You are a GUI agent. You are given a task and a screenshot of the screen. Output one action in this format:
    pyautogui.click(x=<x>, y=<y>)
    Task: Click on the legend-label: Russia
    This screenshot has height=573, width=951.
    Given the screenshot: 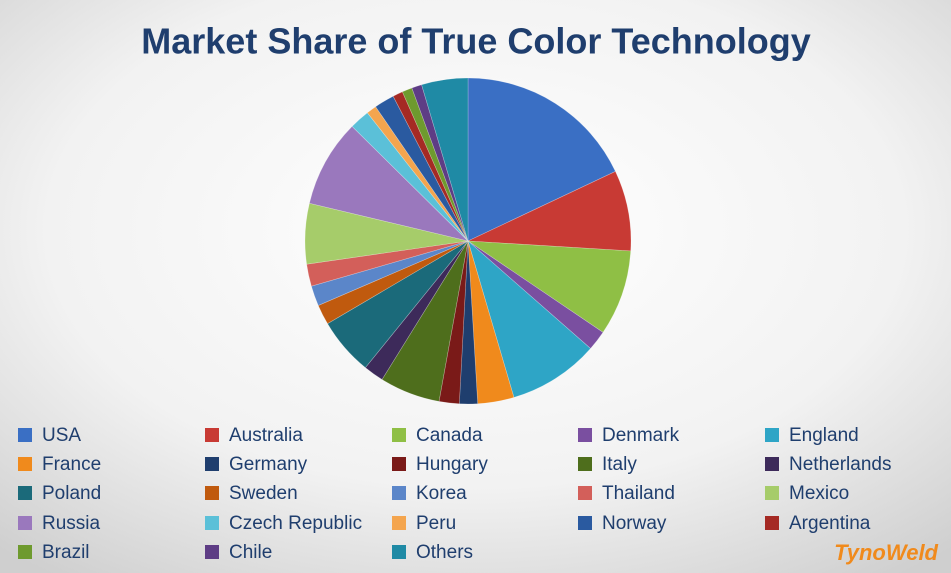 What is the action you would take?
    pyautogui.click(x=71, y=523)
    